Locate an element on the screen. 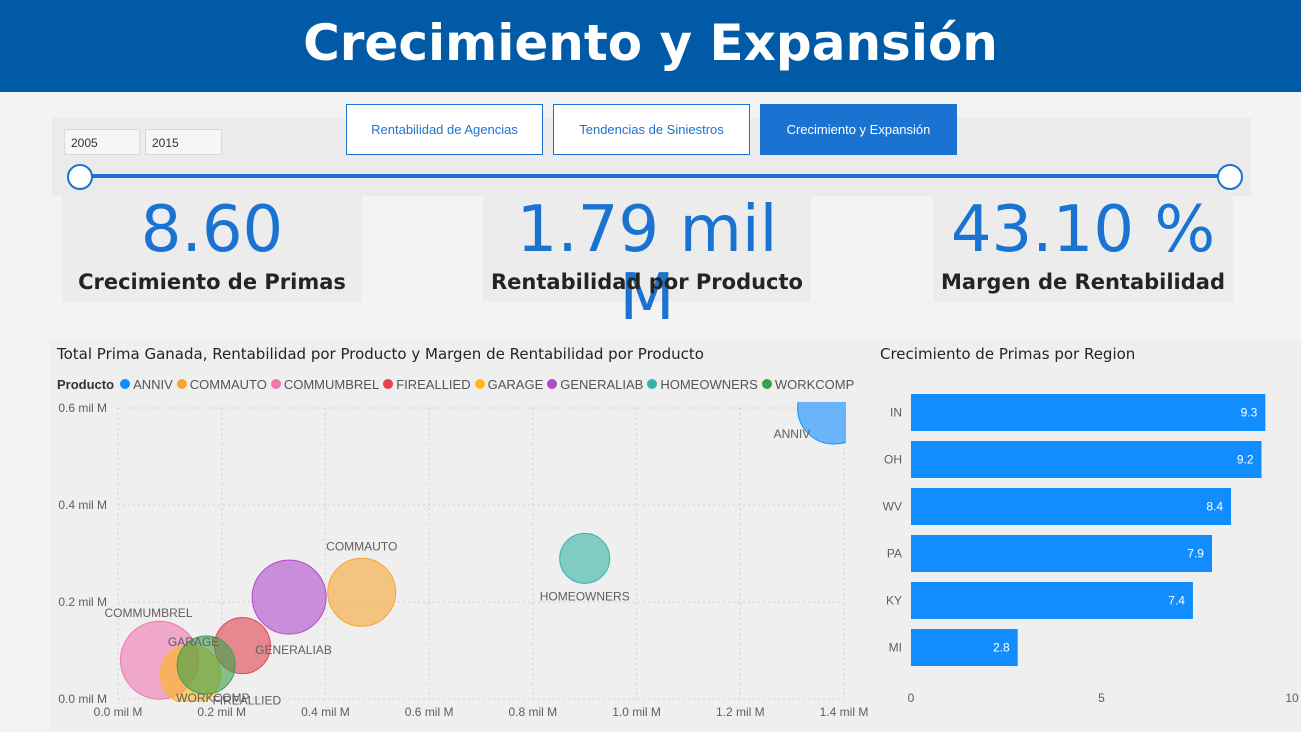 The width and height of the screenshot is (1301, 732). kpi-value: 1.79 mil M is located at coordinates (647, 264).